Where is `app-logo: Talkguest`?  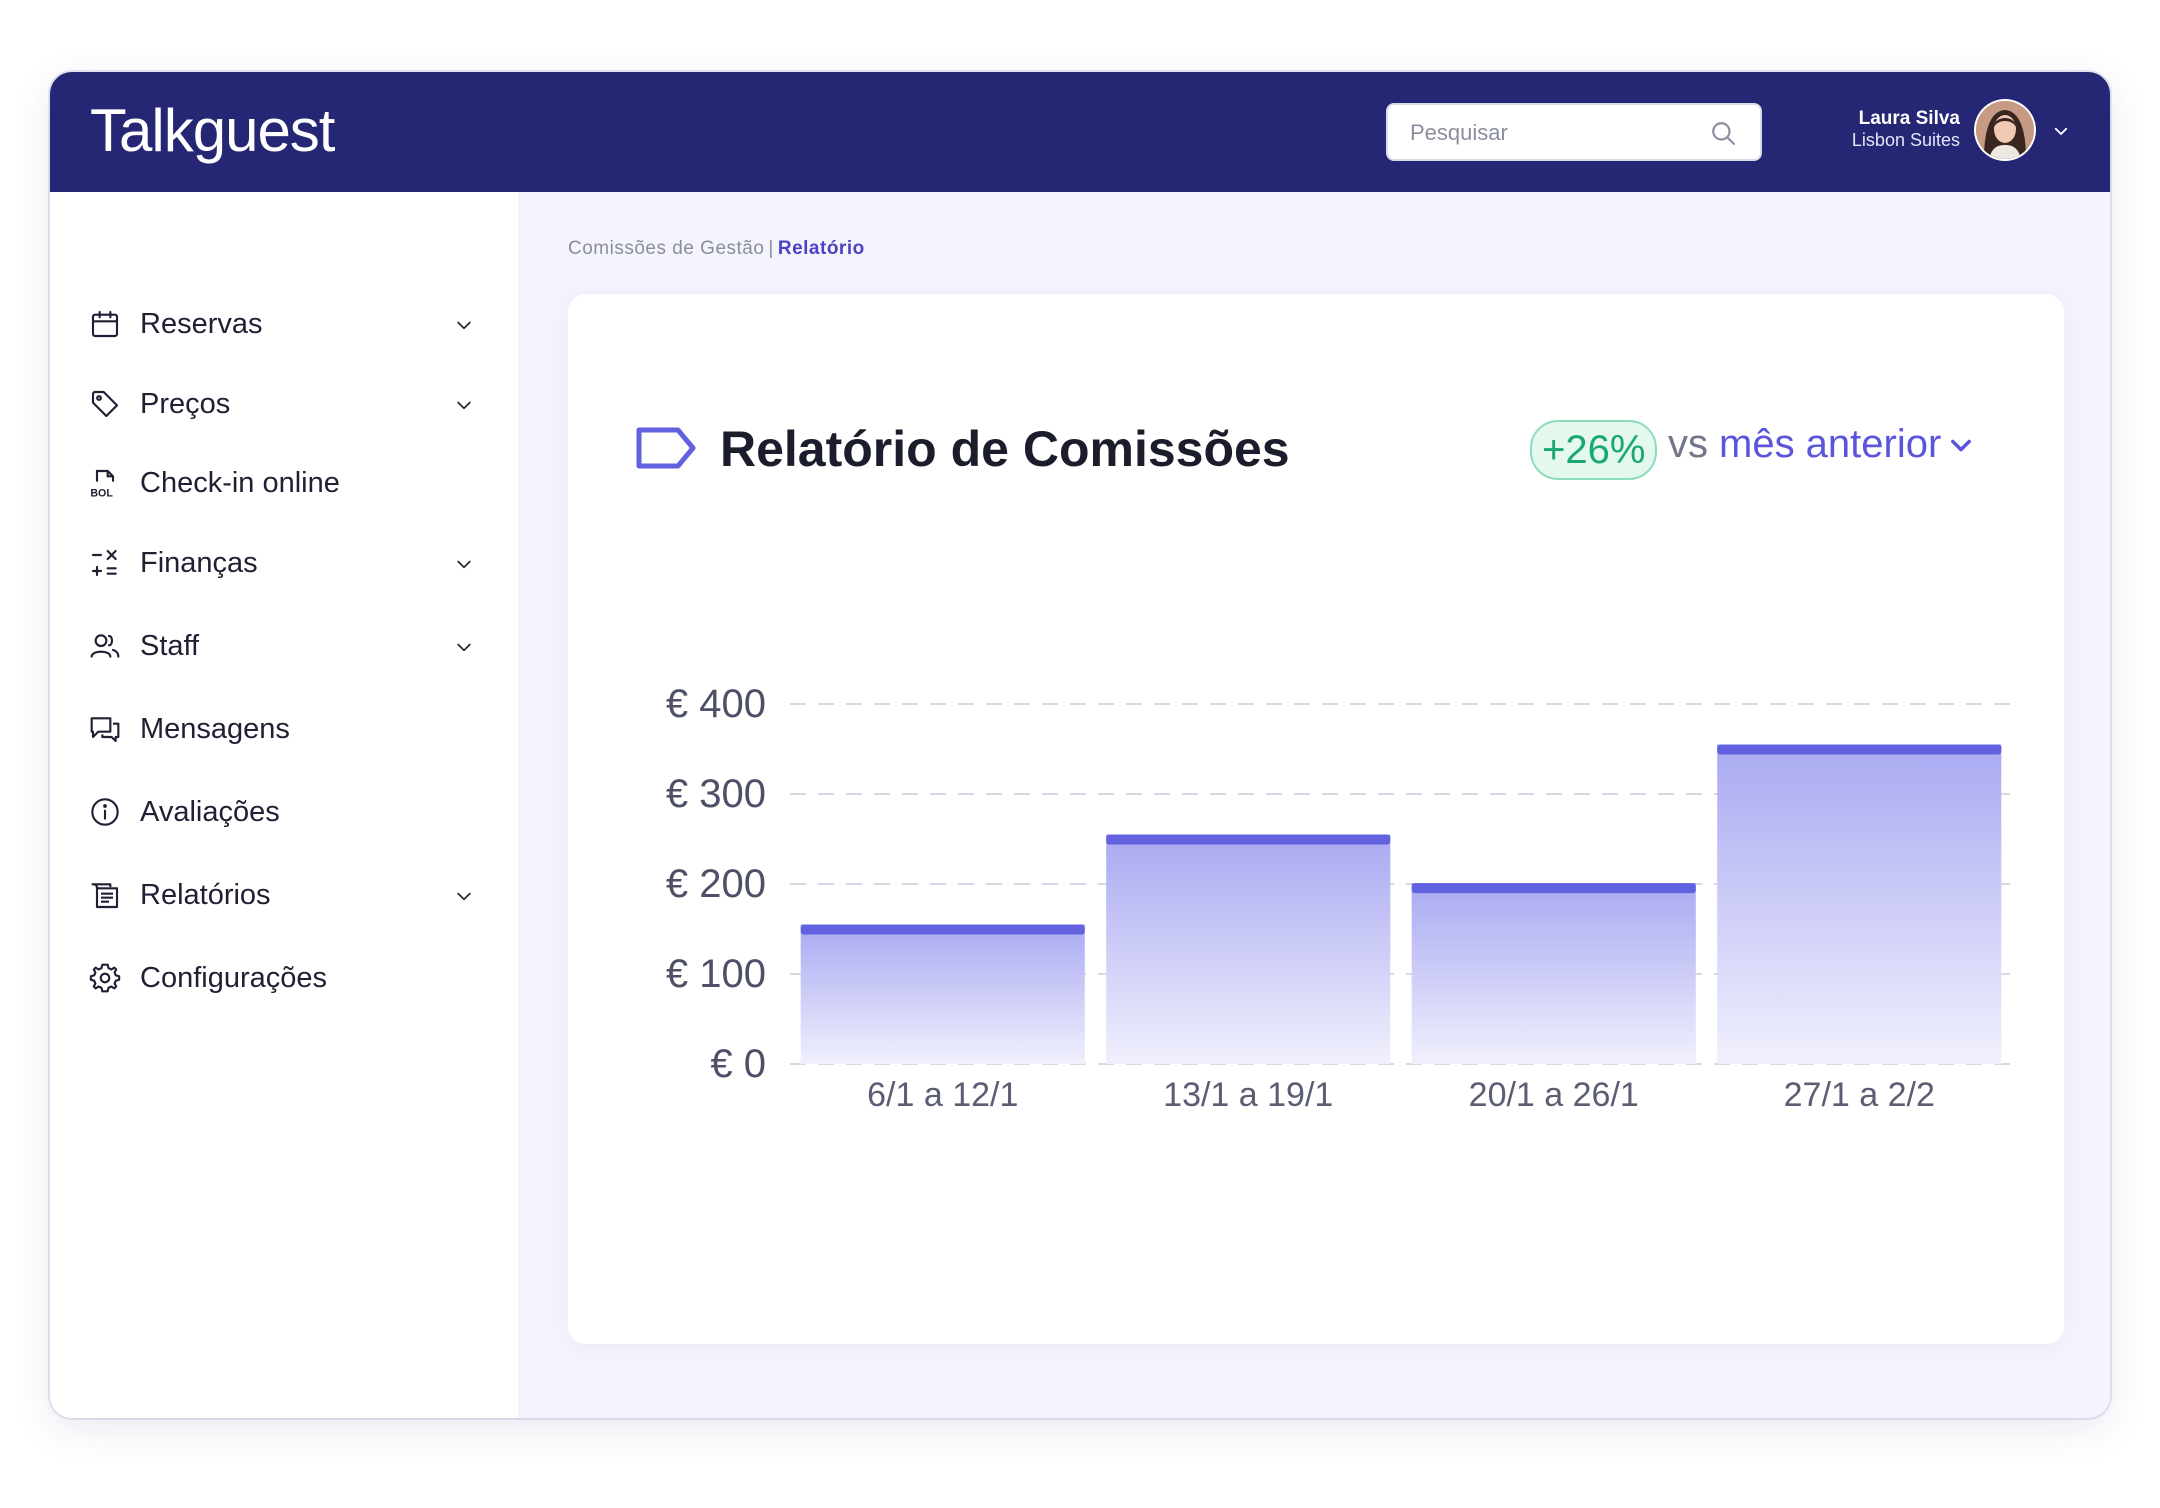 app-logo: Talkguest is located at coordinates (212, 130).